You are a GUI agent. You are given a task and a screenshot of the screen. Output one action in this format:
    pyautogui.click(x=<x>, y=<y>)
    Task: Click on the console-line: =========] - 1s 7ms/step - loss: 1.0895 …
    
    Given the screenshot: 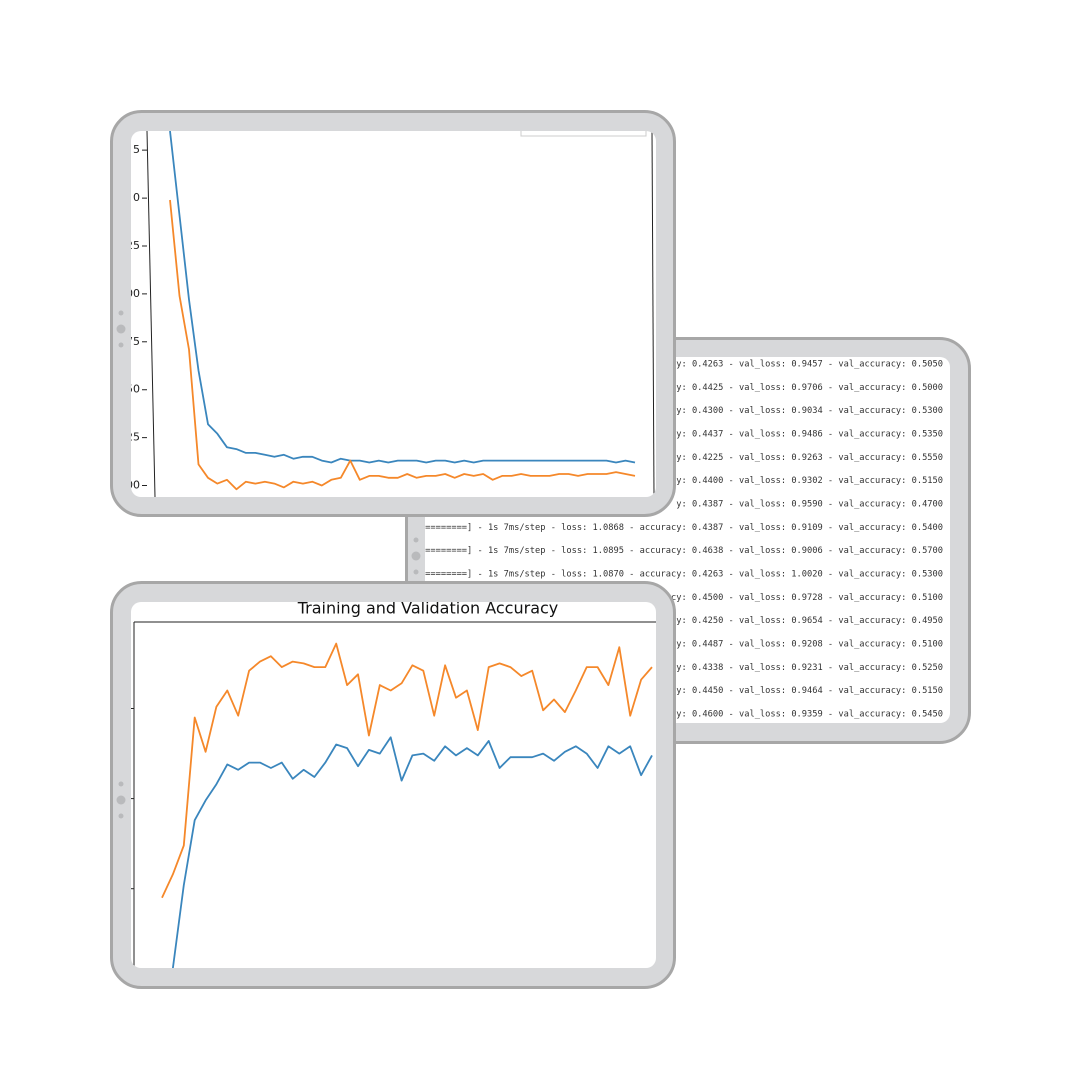 What is the action you would take?
    pyautogui.click(x=681, y=551)
    